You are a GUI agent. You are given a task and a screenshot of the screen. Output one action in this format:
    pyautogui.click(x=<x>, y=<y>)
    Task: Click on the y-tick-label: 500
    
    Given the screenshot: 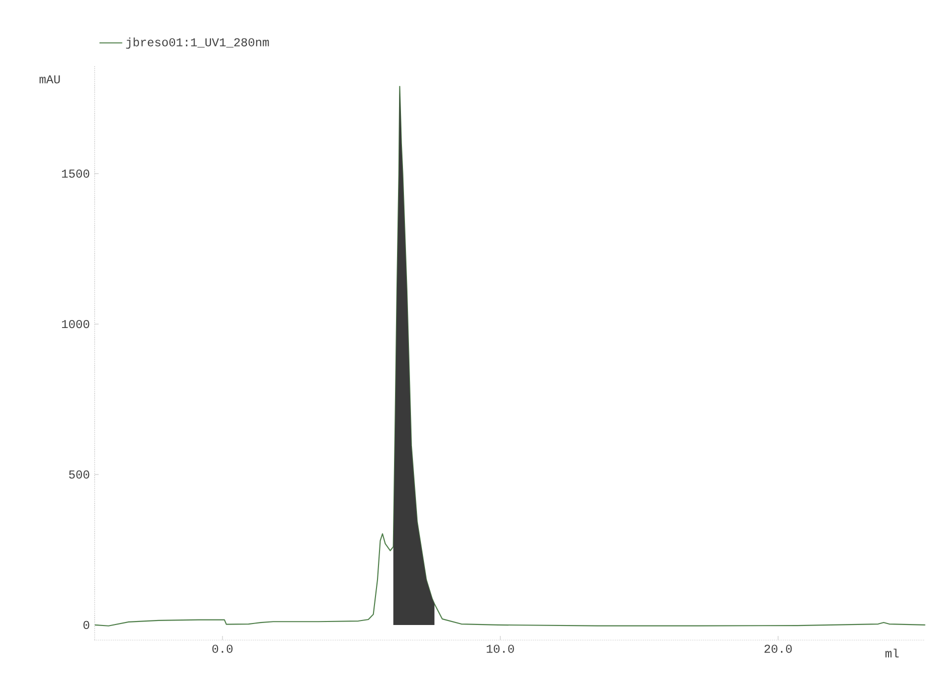 What is the action you would take?
    pyautogui.click(x=79, y=474)
    